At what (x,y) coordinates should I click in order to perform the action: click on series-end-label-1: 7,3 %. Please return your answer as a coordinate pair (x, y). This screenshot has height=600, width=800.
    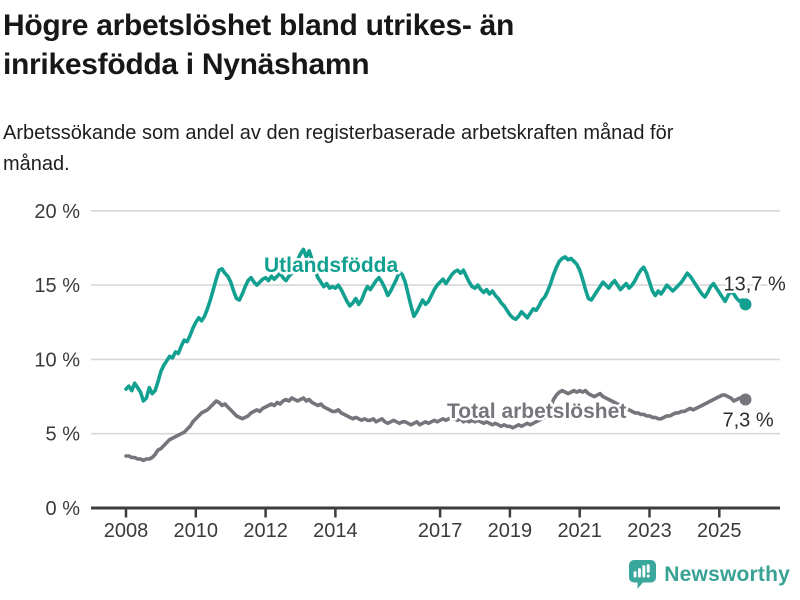
    Looking at the image, I should click on (747, 421).